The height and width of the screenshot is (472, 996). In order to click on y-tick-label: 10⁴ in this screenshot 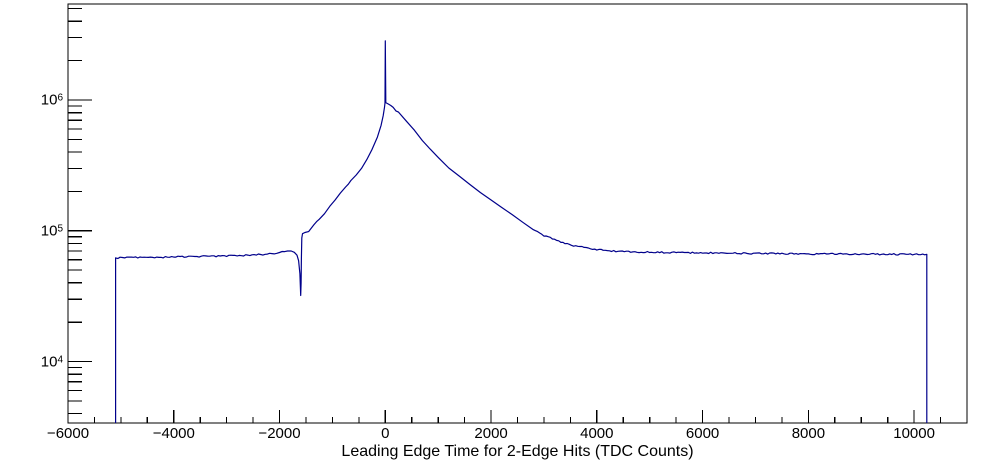, I will do `click(51, 362)`.